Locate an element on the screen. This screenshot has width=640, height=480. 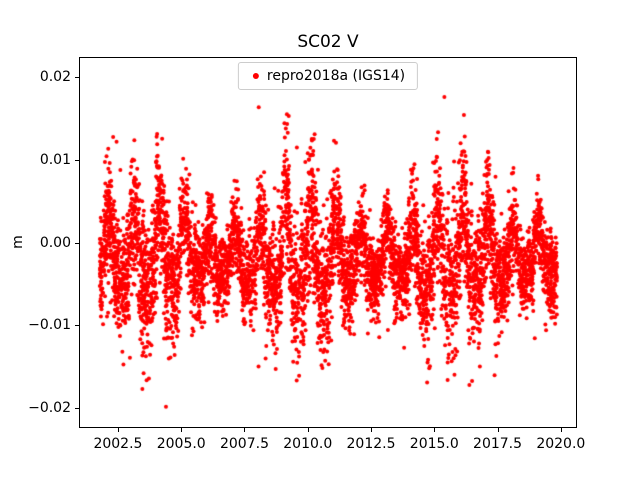
legend-marker-icon is located at coordinates (255, 76).